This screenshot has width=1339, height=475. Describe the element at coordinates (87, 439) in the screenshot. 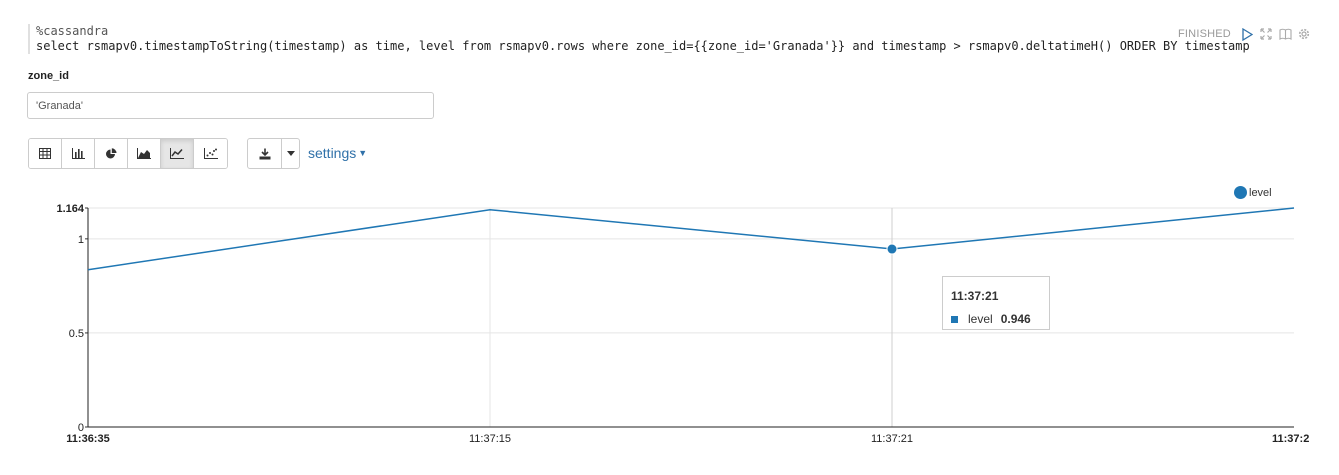

I see `x-tick-label: 11:36:35` at that location.